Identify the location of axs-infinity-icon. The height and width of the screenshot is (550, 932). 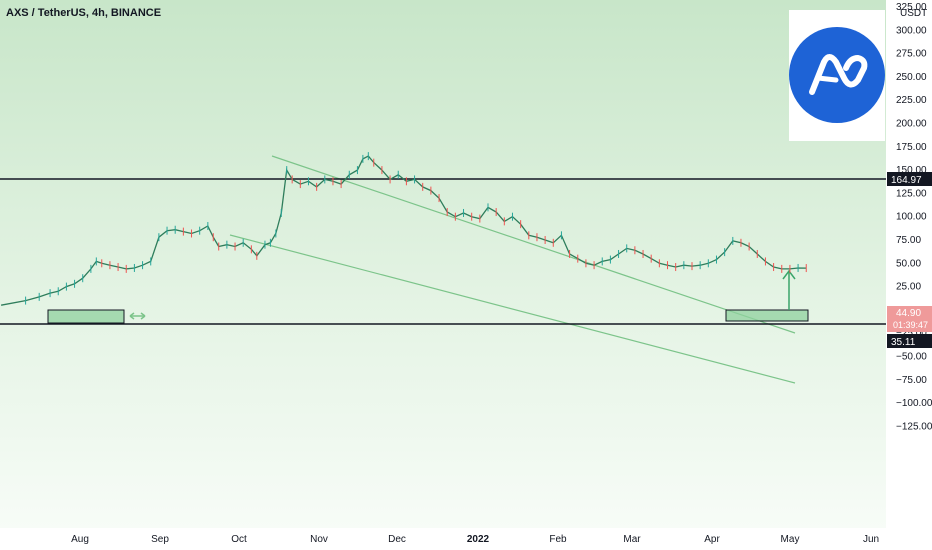
(838, 74).